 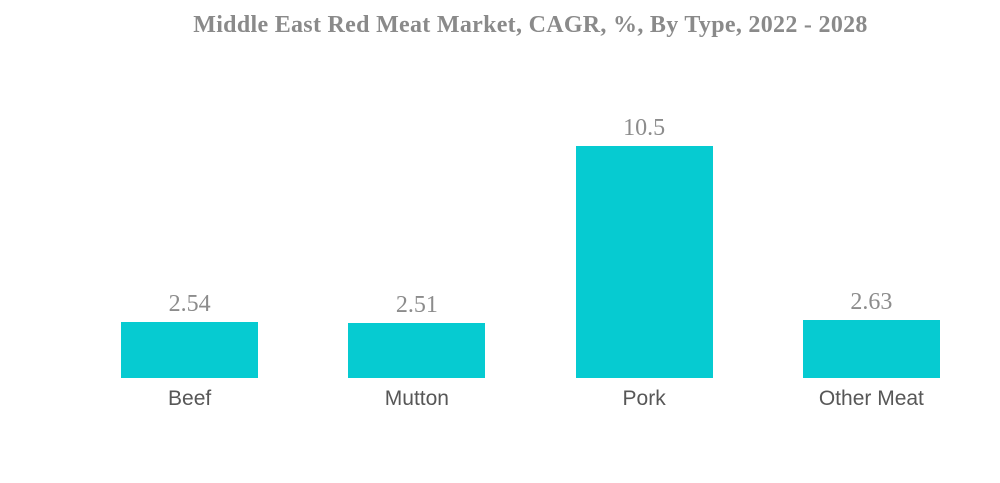 What do you see at coordinates (416, 398) in the screenshot?
I see `bar-category-label: Mutton` at bounding box center [416, 398].